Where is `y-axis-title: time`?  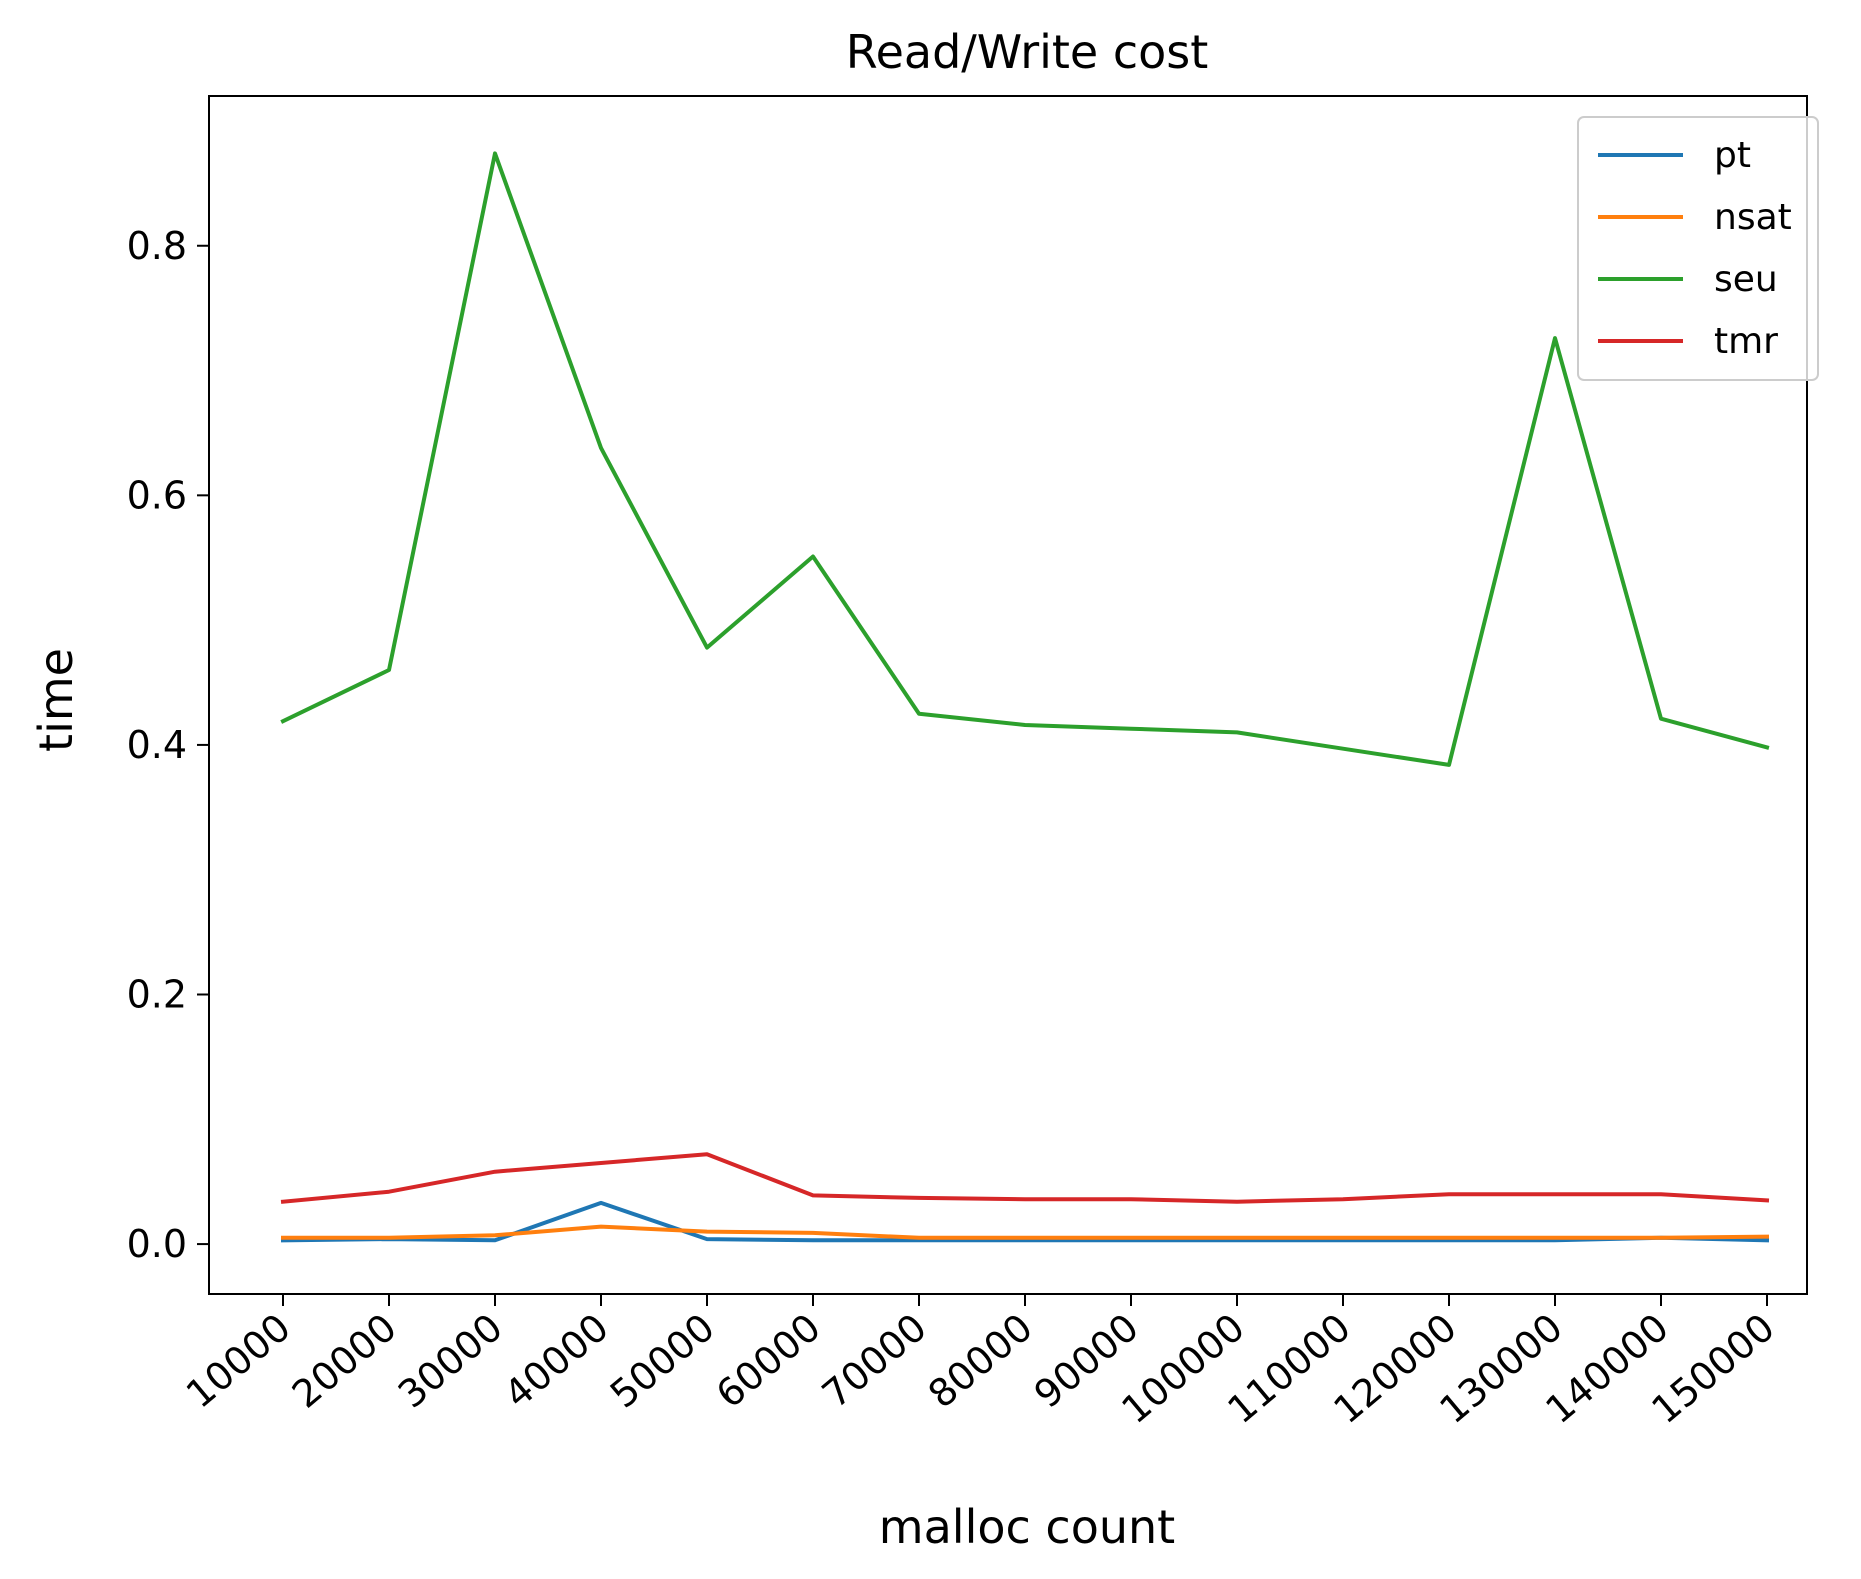 y-axis-title: time is located at coordinates (56, 700).